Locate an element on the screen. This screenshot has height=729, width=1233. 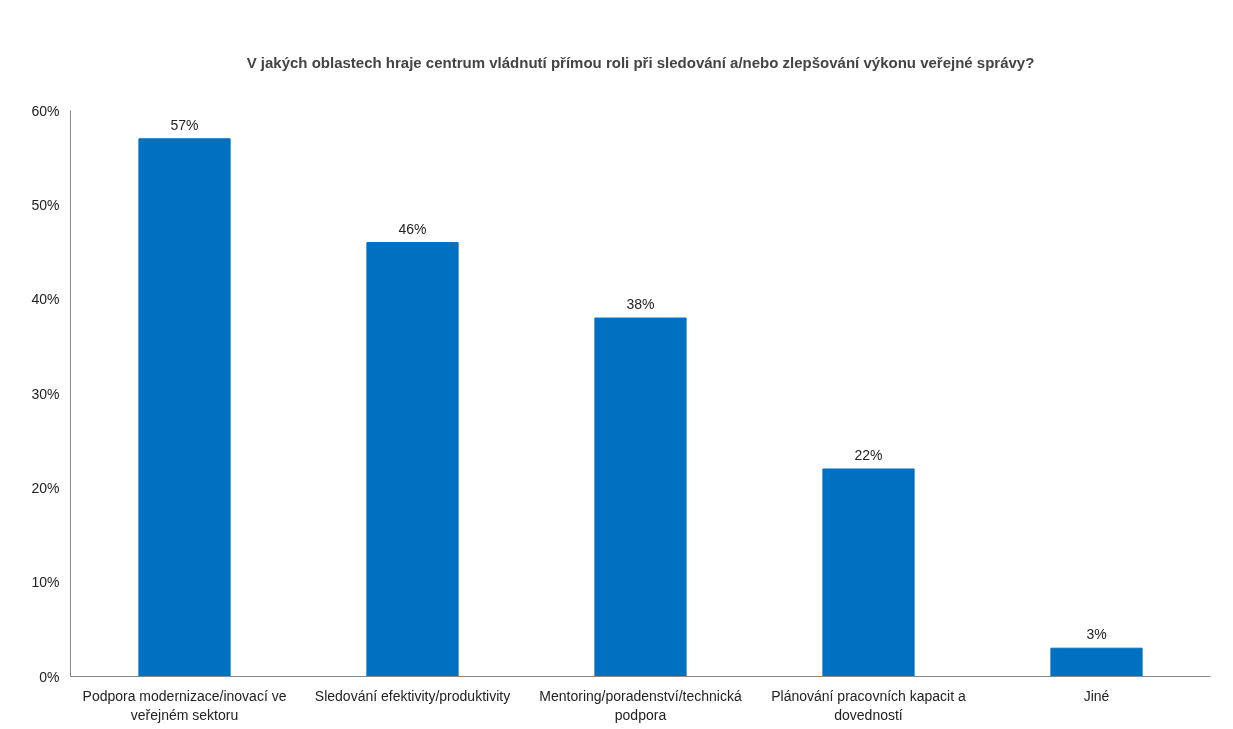
y-tick-label: 0% is located at coordinates (49, 676).